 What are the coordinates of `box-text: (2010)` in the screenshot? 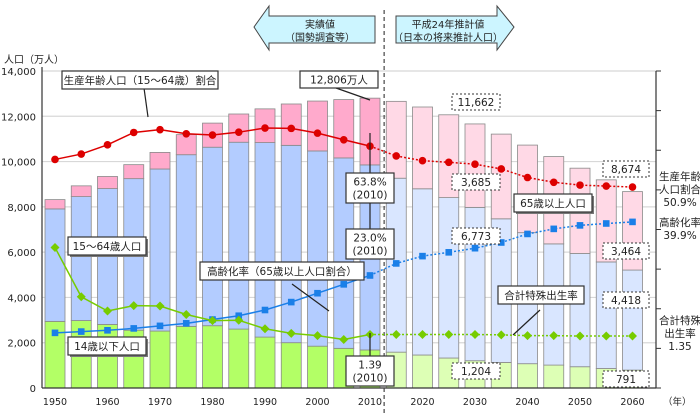 It's located at (370, 379).